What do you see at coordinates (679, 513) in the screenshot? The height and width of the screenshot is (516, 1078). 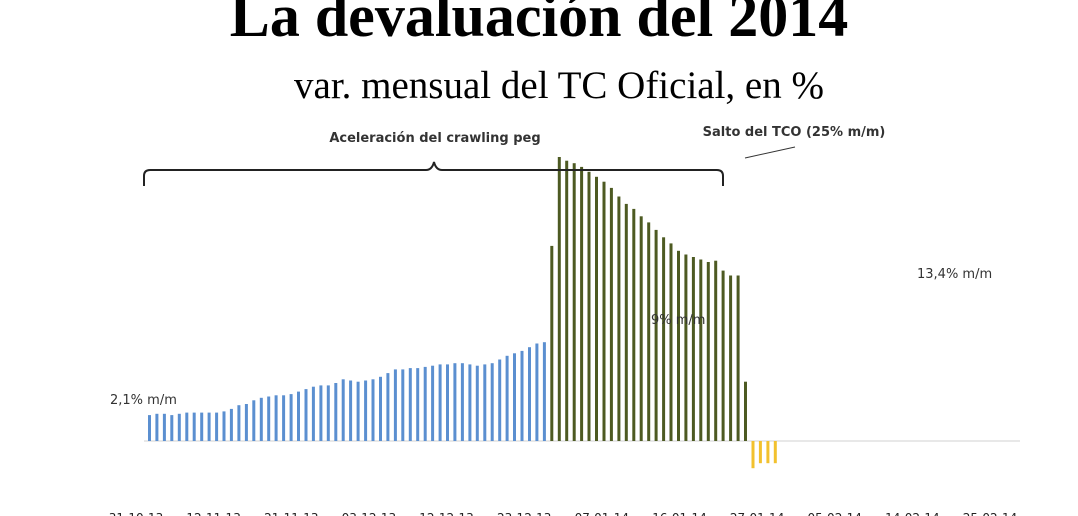 I see `x-tick-label: 16-01-14` at bounding box center [679, 513].